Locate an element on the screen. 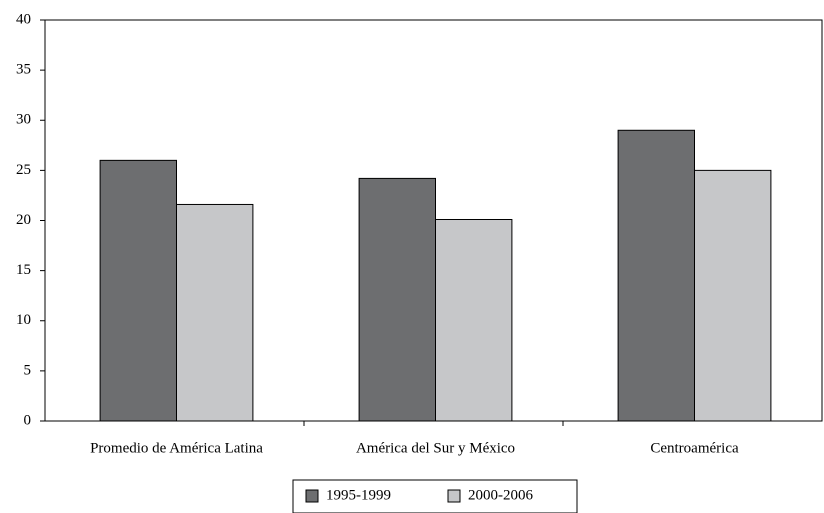 This screenshot has height=513, width=824. x-tick-label: Centroamérica is located at coordinates (694, 448).